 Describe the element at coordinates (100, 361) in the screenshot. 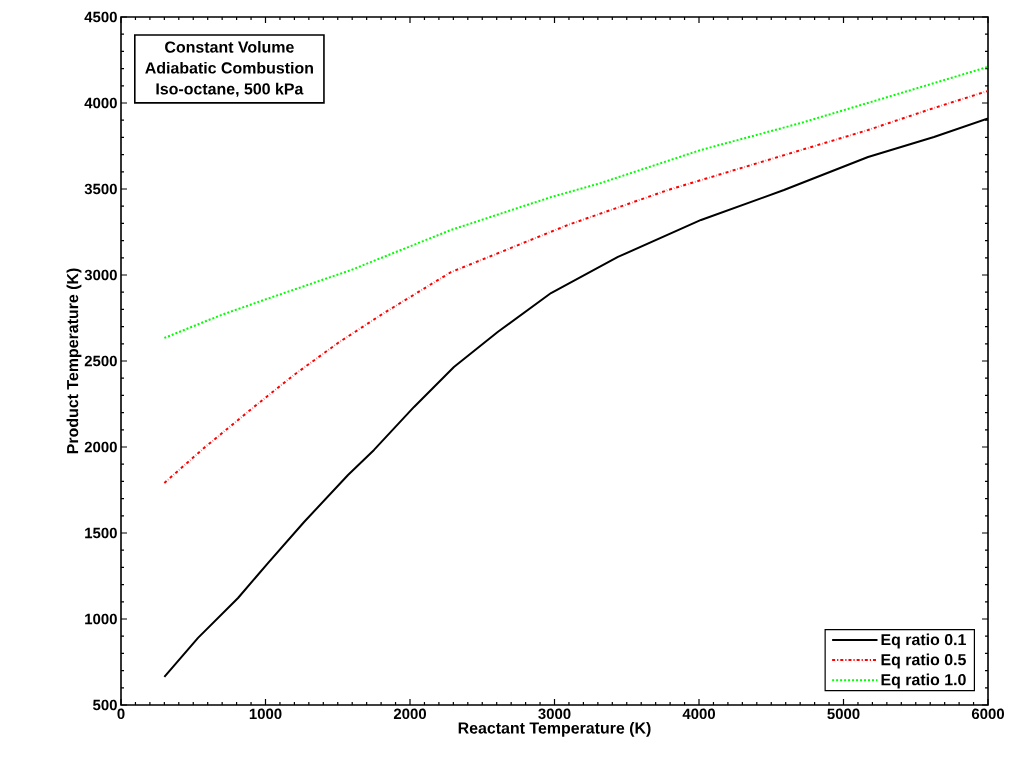

I see `y-tick-label: 2500` at that location.